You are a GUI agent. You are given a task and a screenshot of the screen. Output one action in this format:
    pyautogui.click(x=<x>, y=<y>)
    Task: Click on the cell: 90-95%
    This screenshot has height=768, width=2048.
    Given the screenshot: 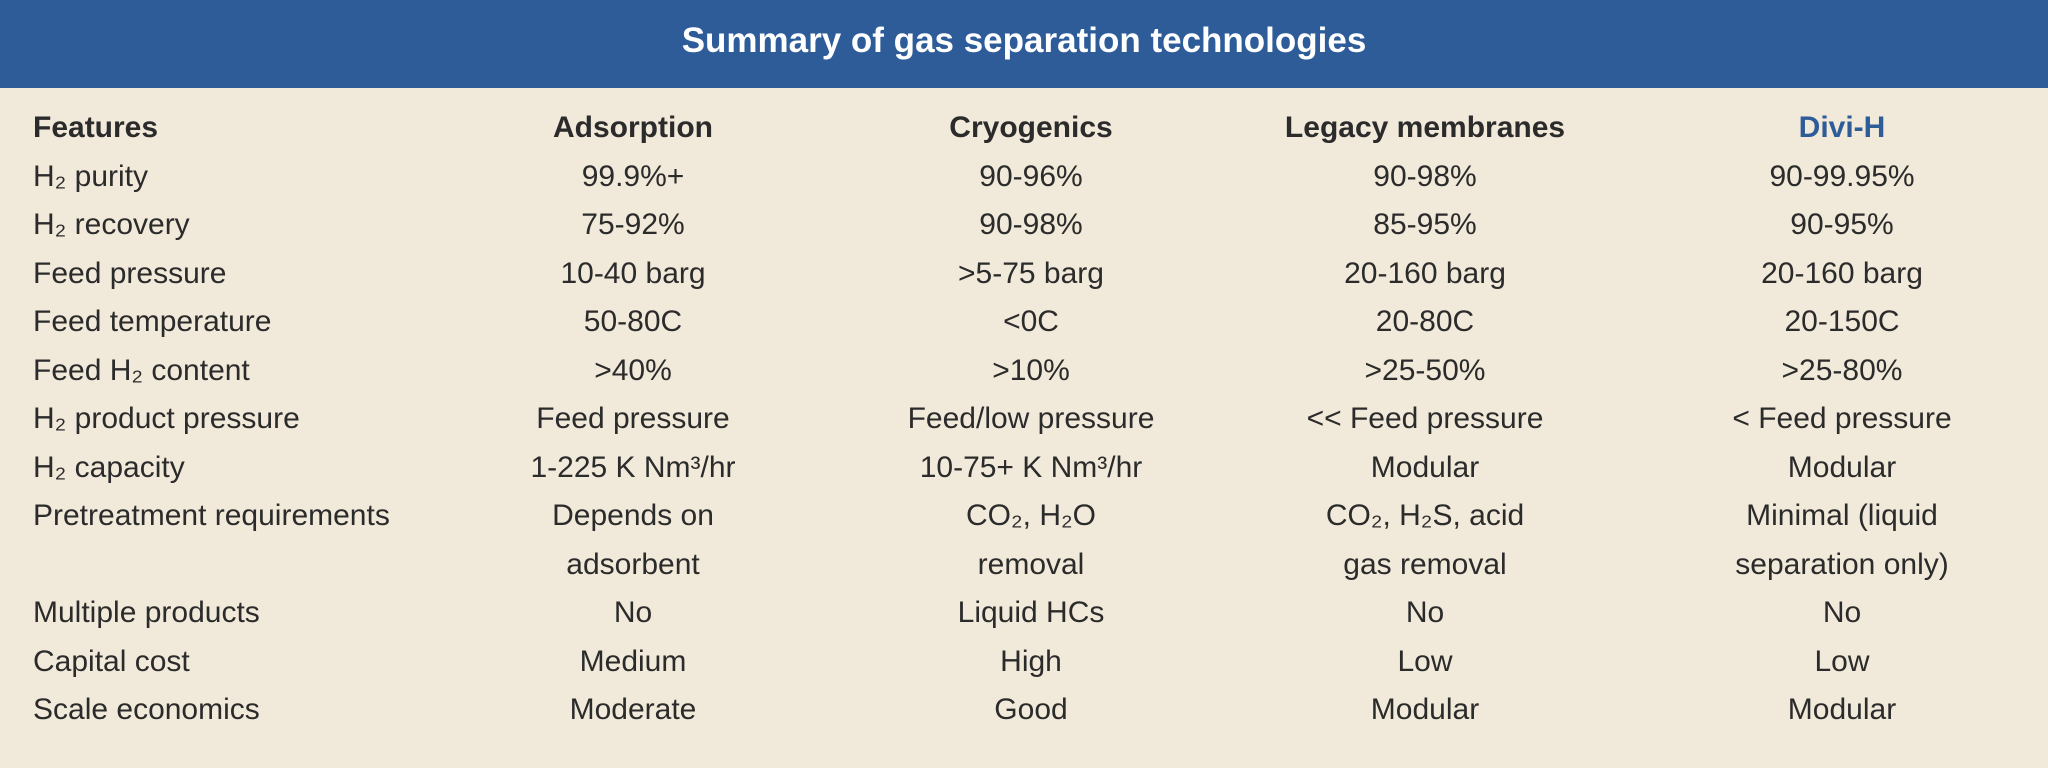 What is the action you would take?
    pyautogui.click(x=1842, y=224)
    